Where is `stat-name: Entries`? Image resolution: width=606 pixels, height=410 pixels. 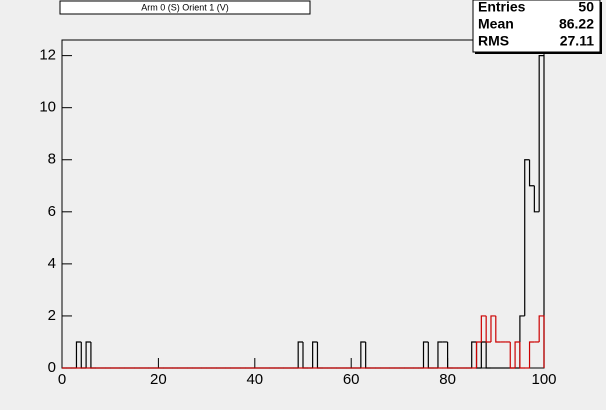 stat-name: Entries is located at coordinates (502, 7).